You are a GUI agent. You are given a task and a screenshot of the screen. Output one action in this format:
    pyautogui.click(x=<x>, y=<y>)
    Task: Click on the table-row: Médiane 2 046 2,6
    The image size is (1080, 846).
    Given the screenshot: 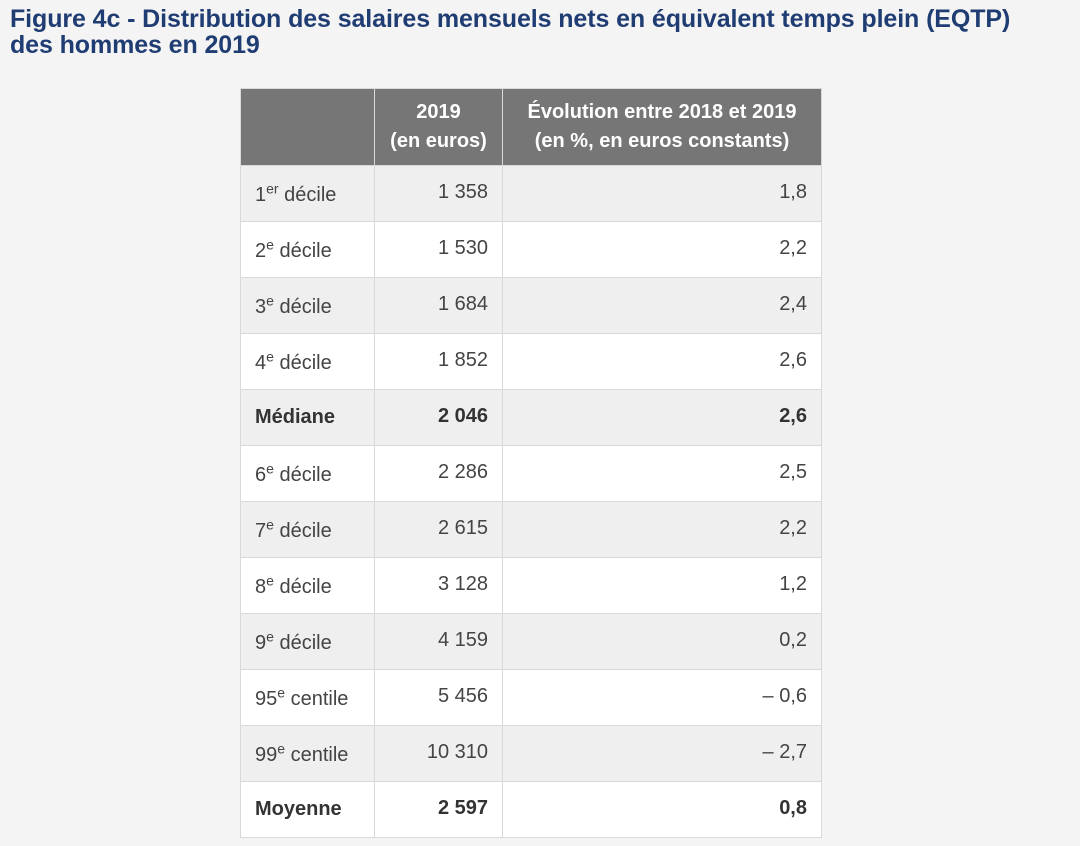 What is the action you would take?
    pyautogui.click(x=531, y=417)
    